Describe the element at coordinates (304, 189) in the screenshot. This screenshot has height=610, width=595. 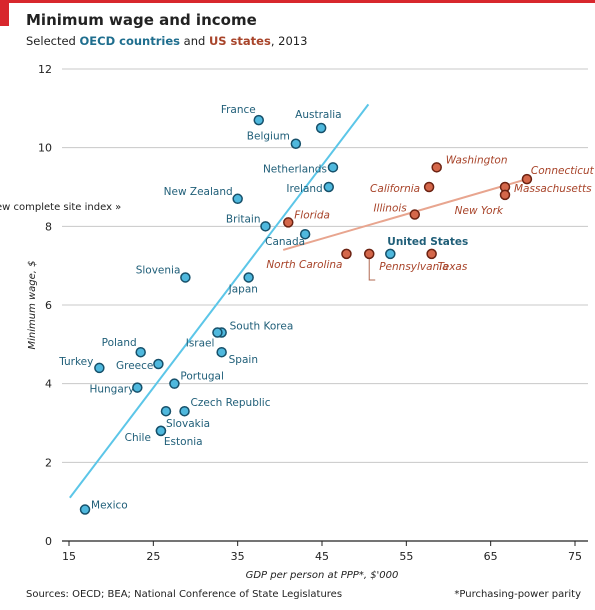
I see `data-label-ireland: Ireland` at that location.